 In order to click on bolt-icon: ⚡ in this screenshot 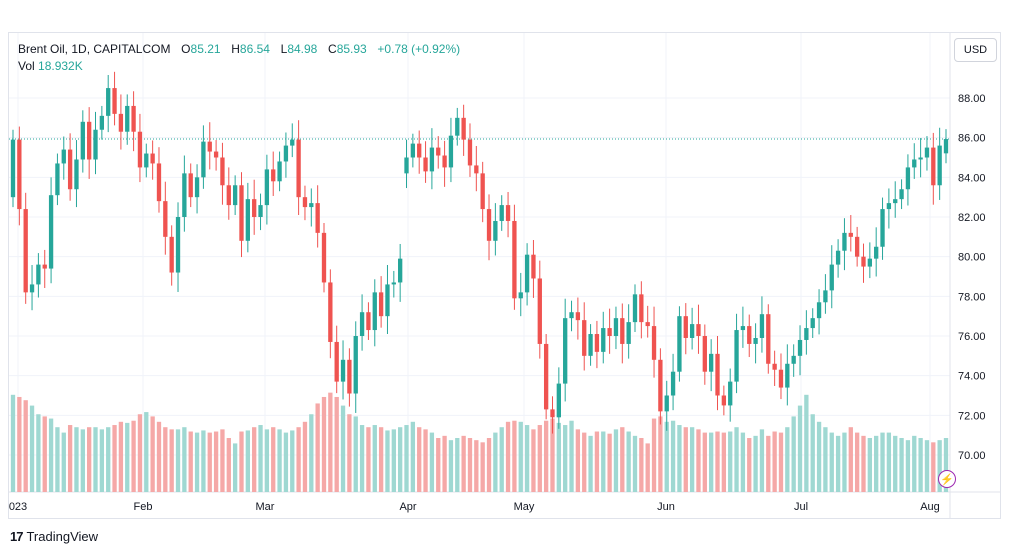, I will do `click(947, 479)`.